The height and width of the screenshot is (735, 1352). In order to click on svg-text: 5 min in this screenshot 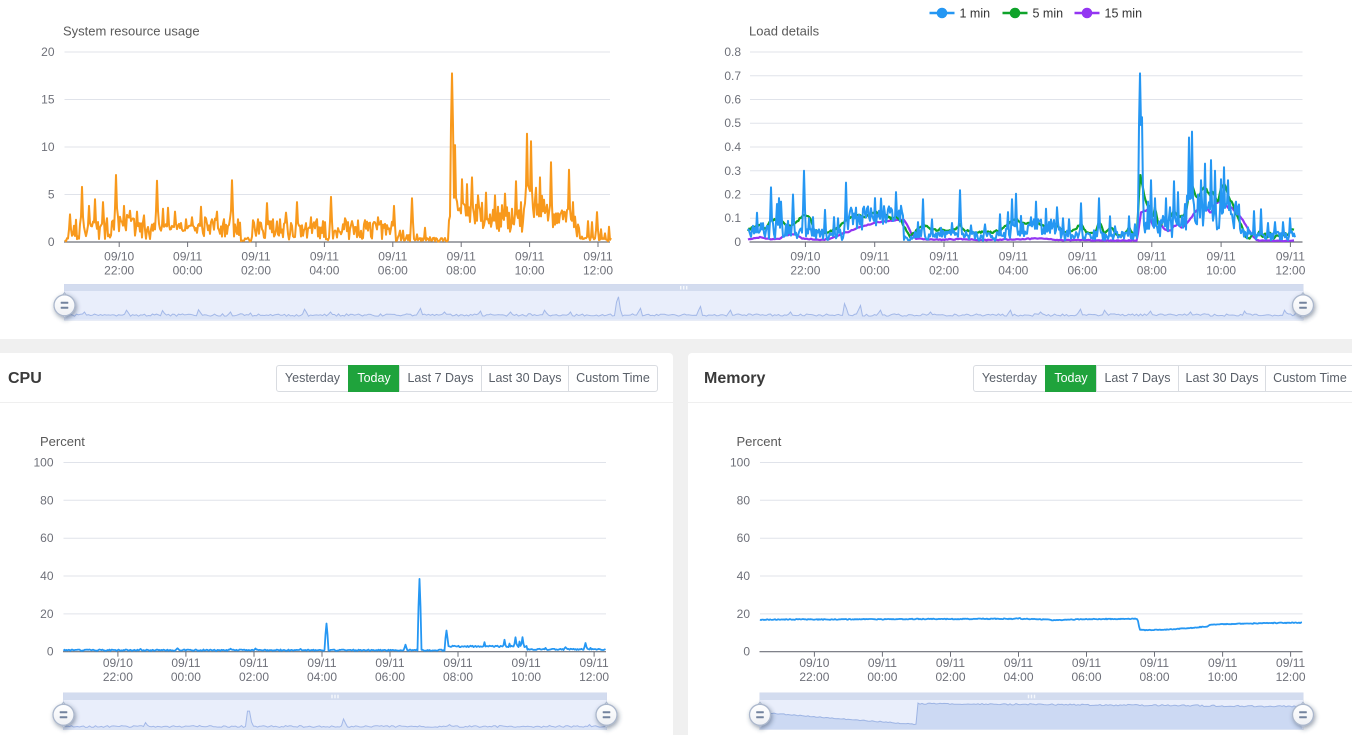, I will do `click(1048, 14)`.